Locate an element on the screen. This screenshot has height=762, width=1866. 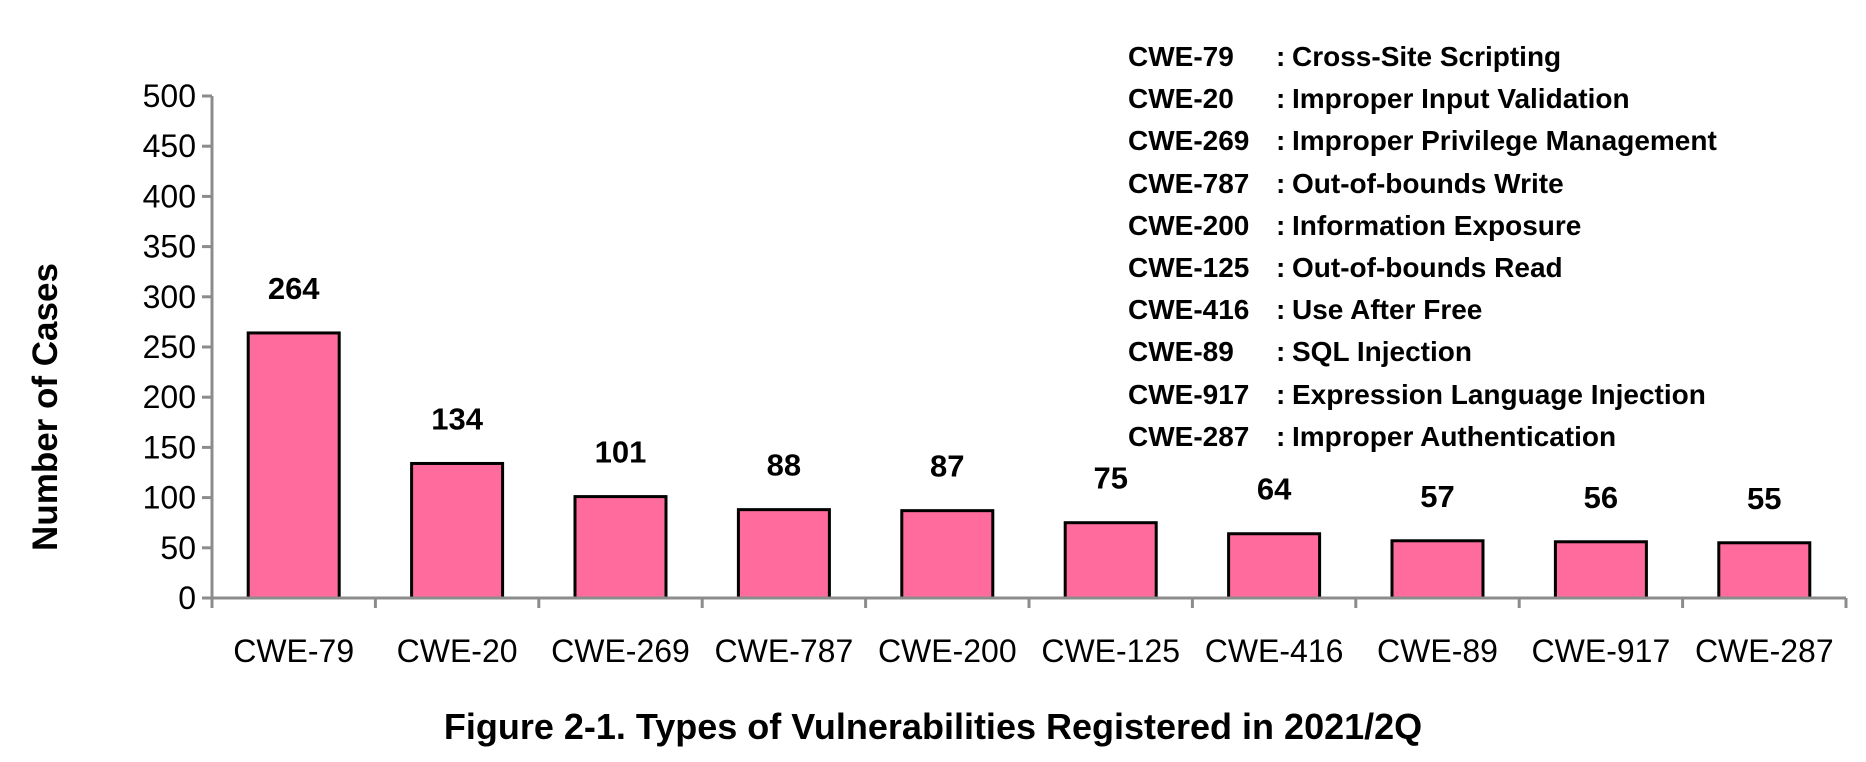
legend-description: Cross-Site Scripting is located at coordinates (1427, 56).